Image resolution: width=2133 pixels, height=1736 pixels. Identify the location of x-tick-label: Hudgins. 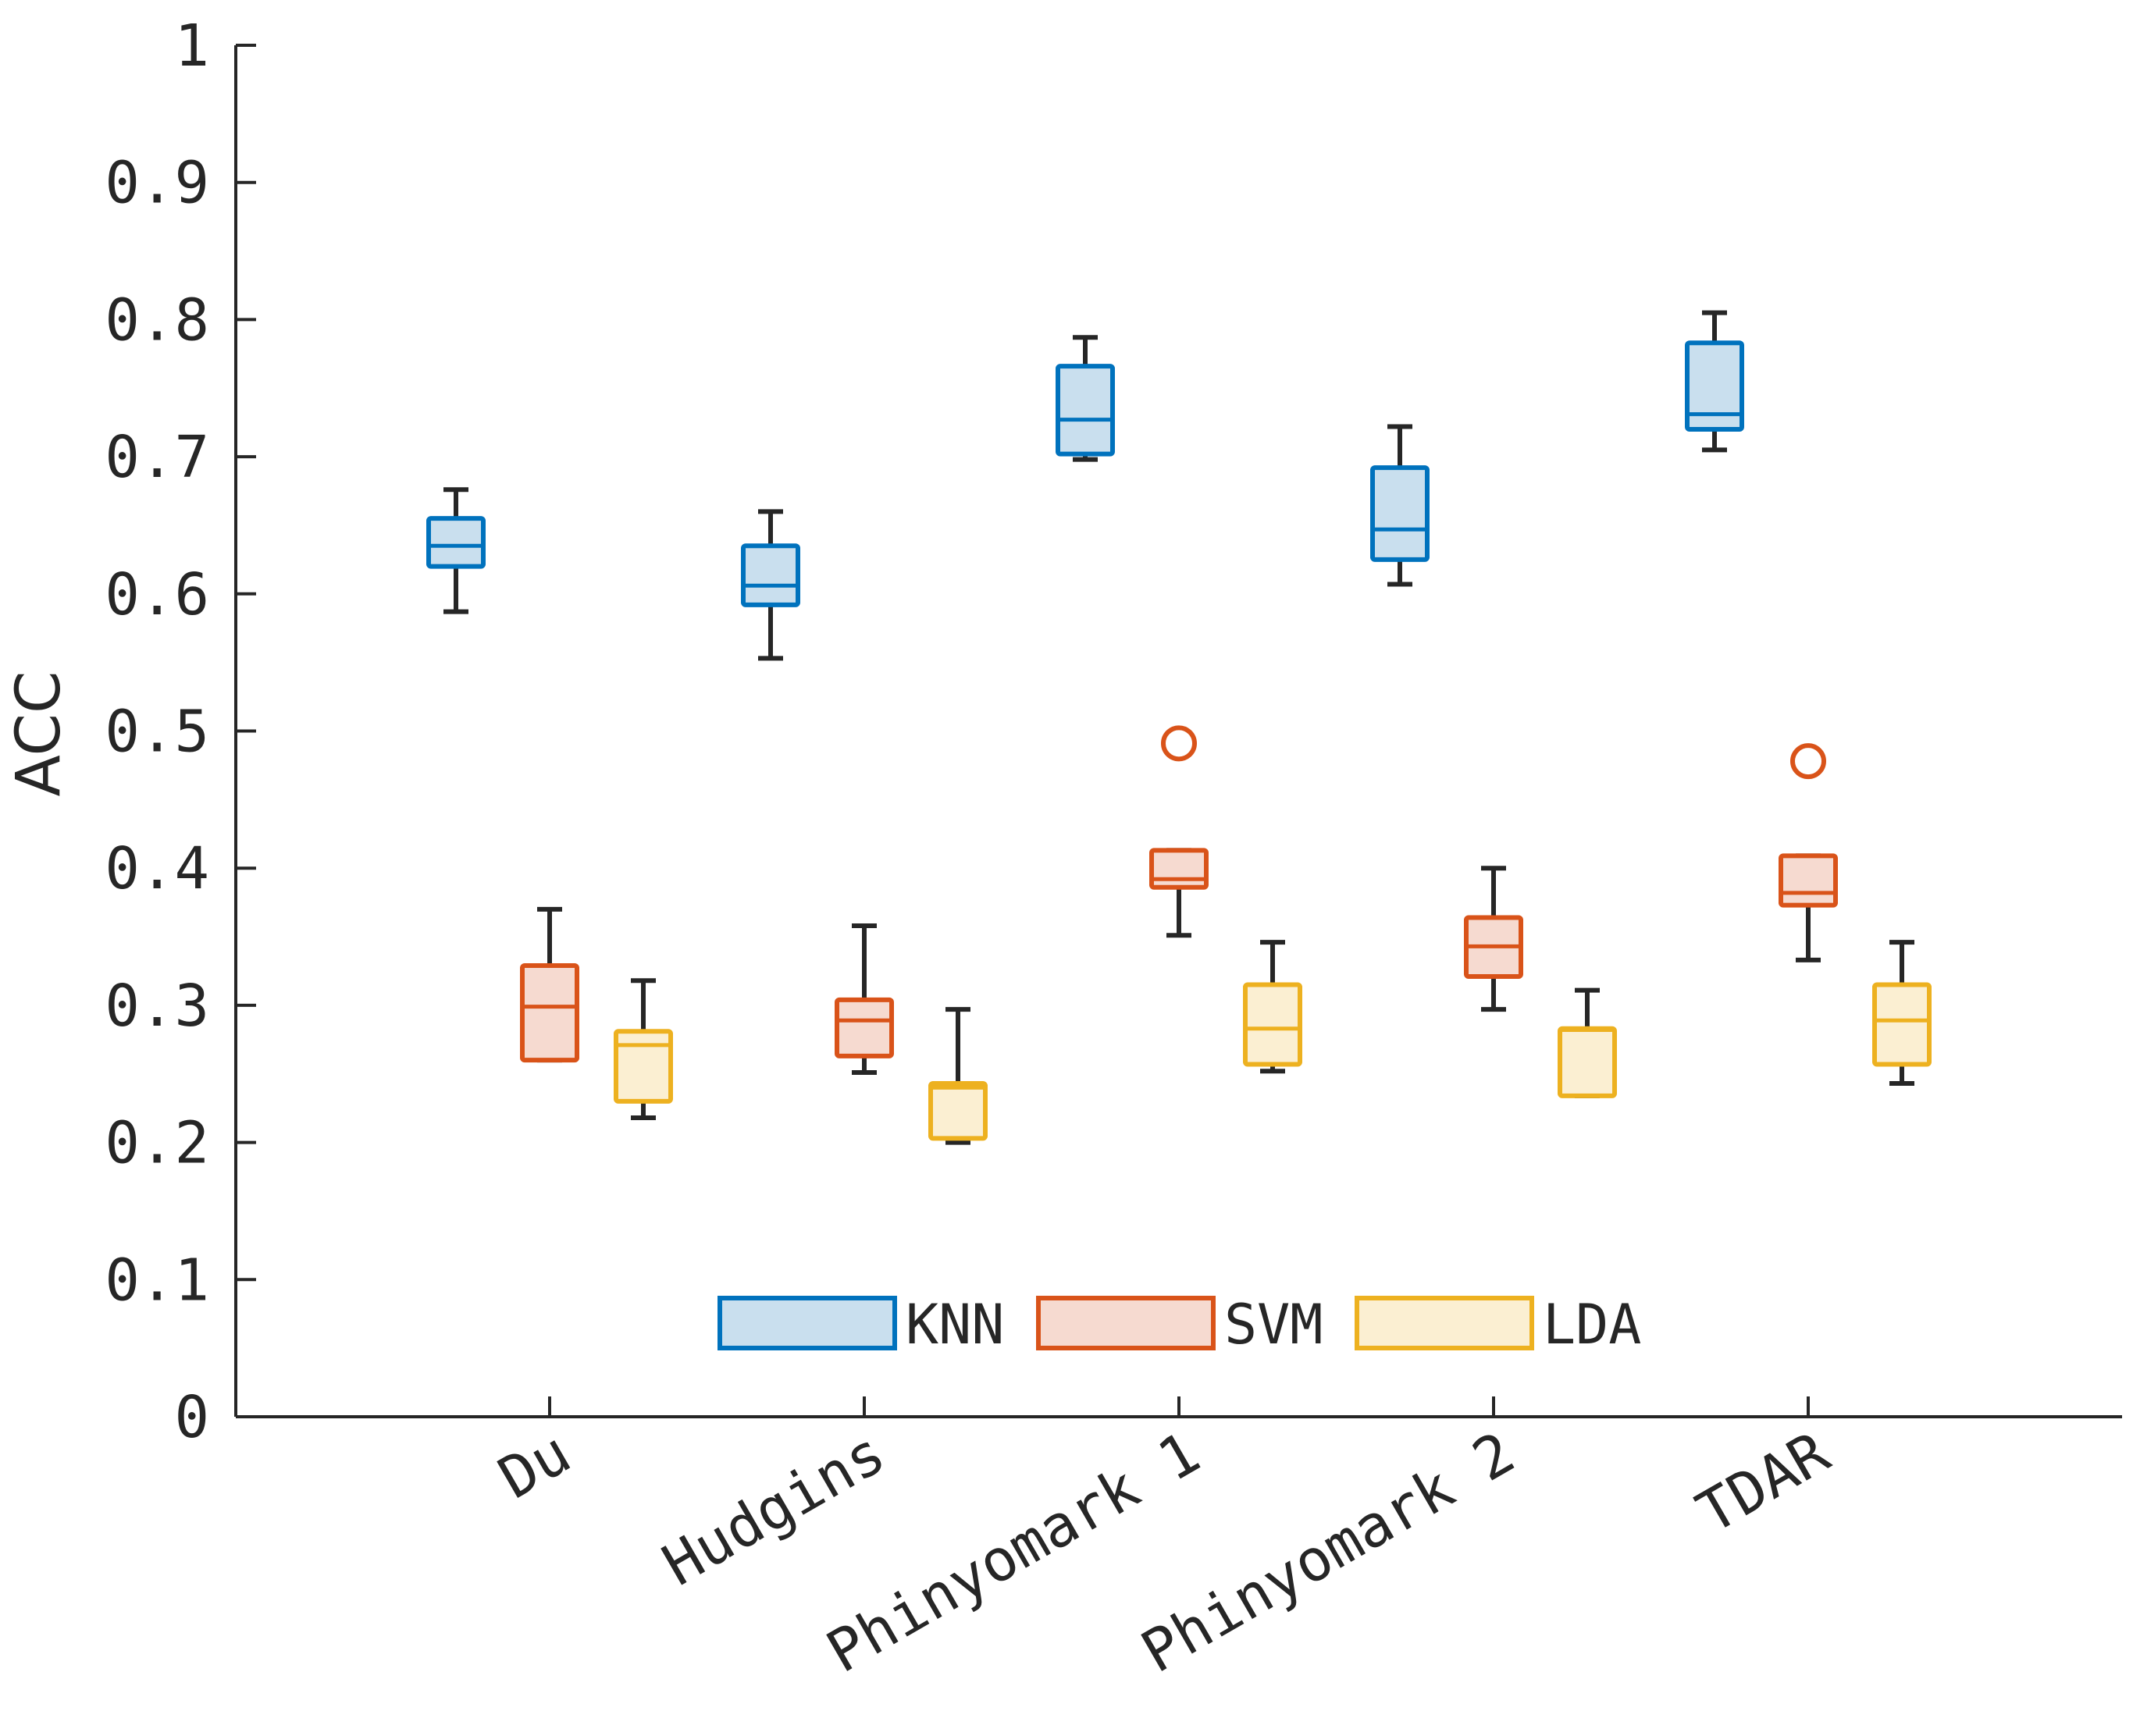
(774, 1509).